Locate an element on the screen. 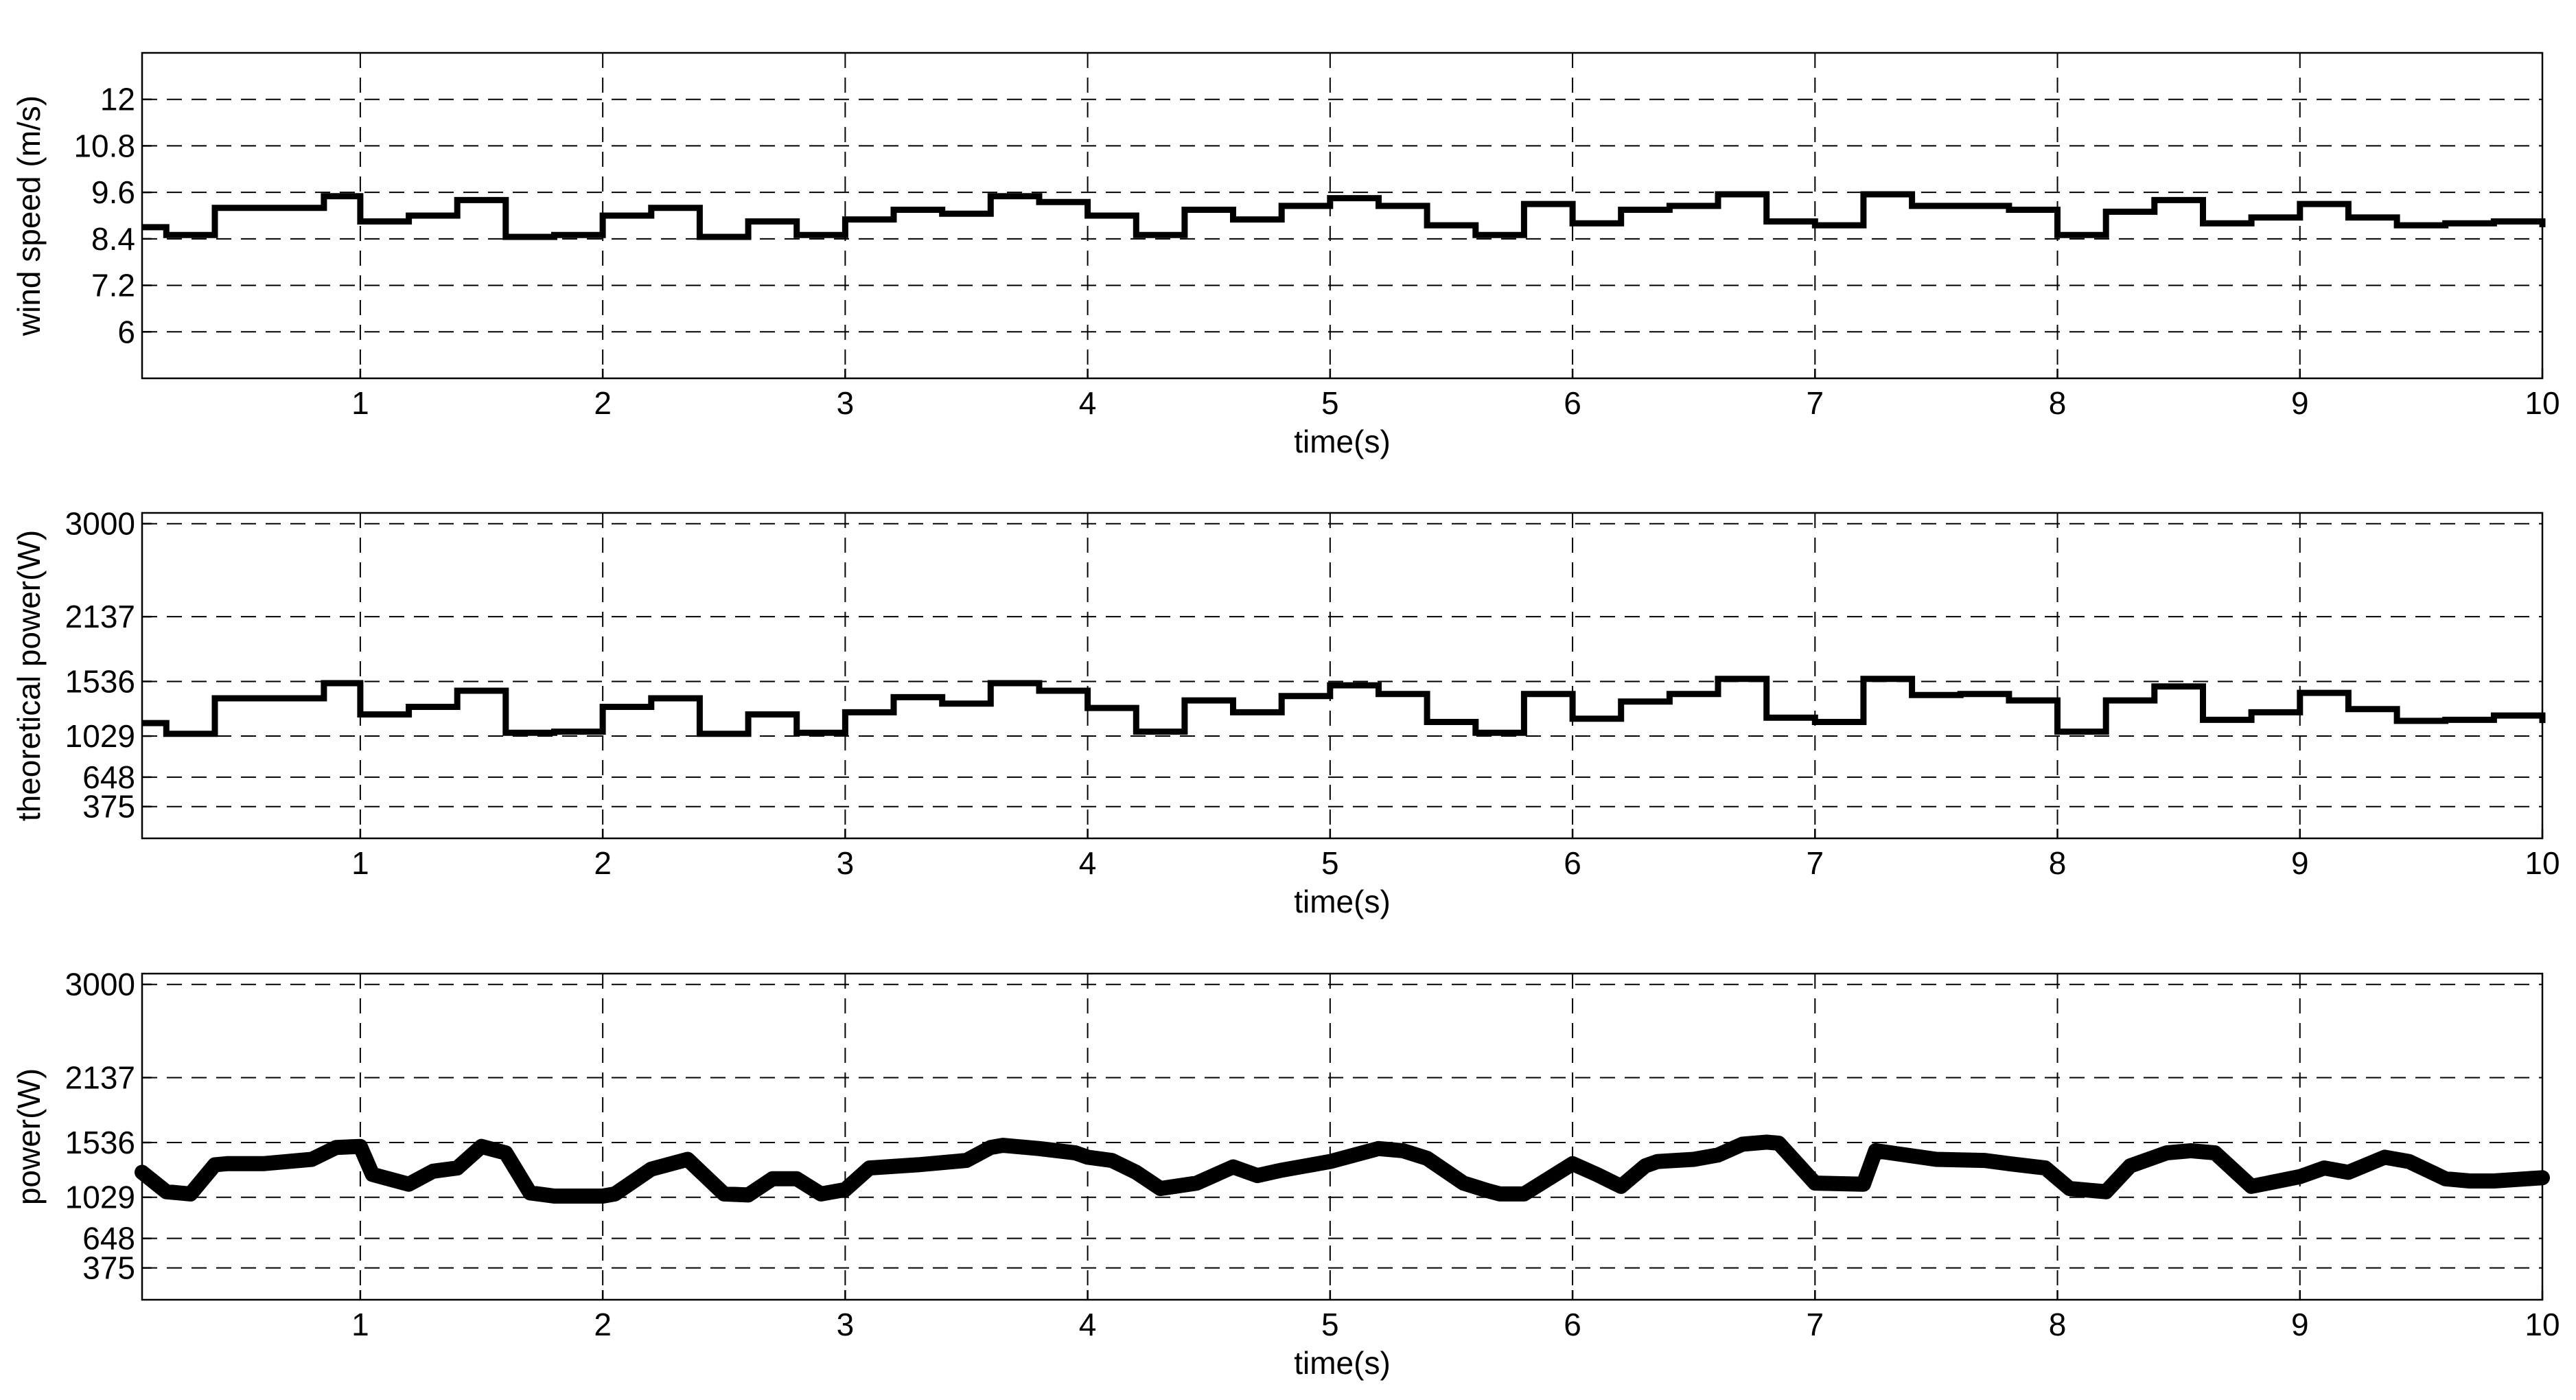  y-axis-label: power(W) is located at coordinates (29, 1136).